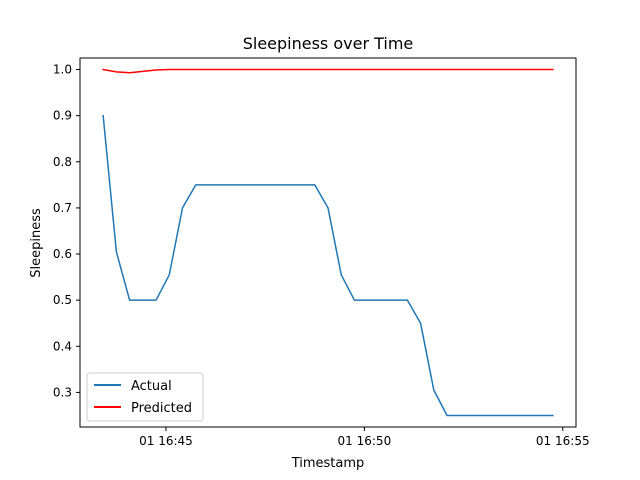 This screenshot has width=640, height=480. I want to click on y-tick-label: 0.5, so click(62, 300).